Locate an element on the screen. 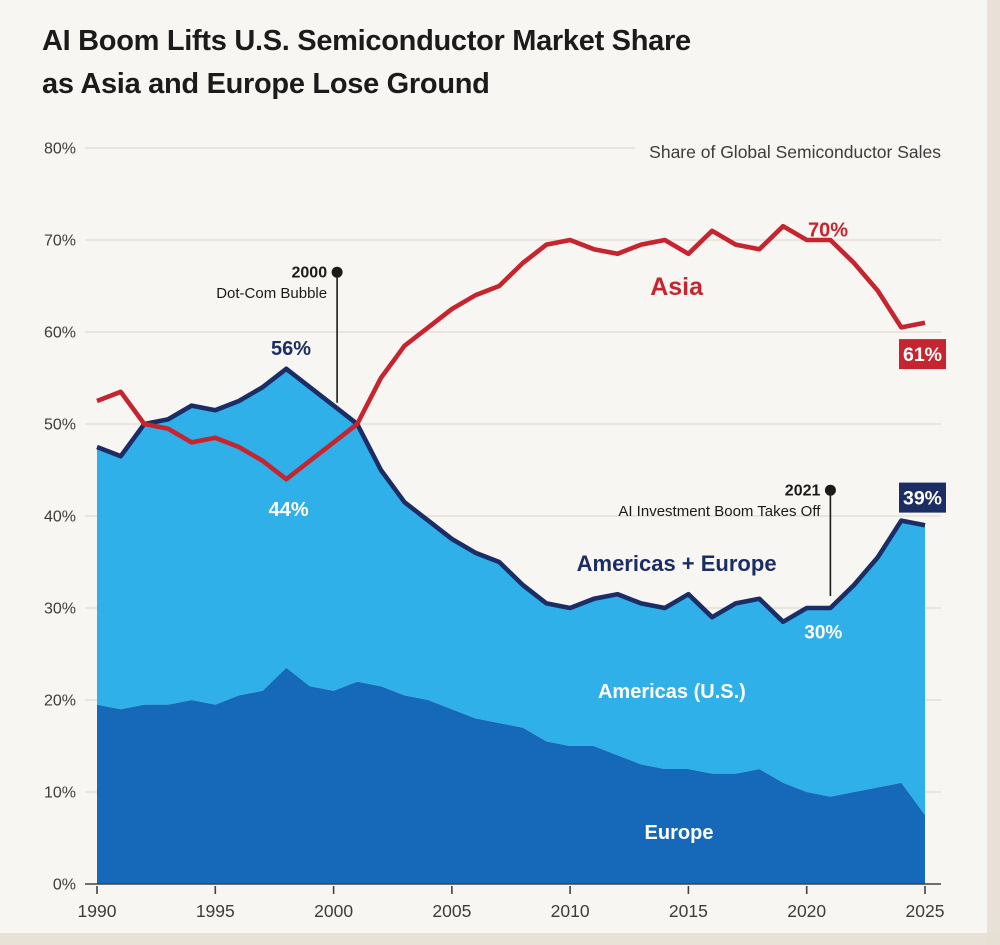 The image size is (1000, 945). end-label-61pct: 61% is located at coordinates (922, 355).